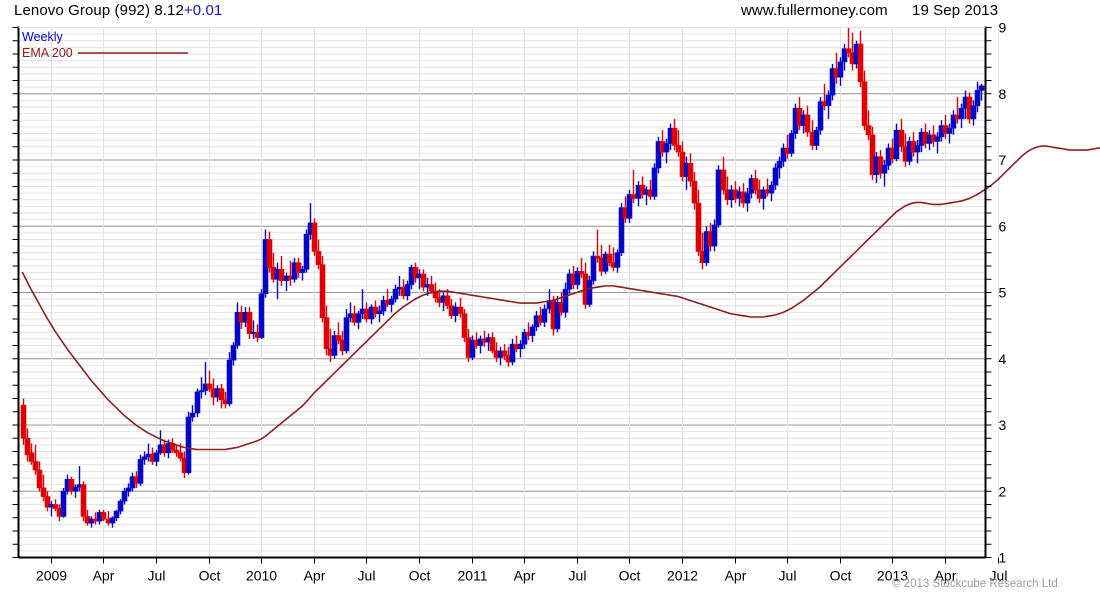  I want to click on svg-text: 5, so click(1003, 293).